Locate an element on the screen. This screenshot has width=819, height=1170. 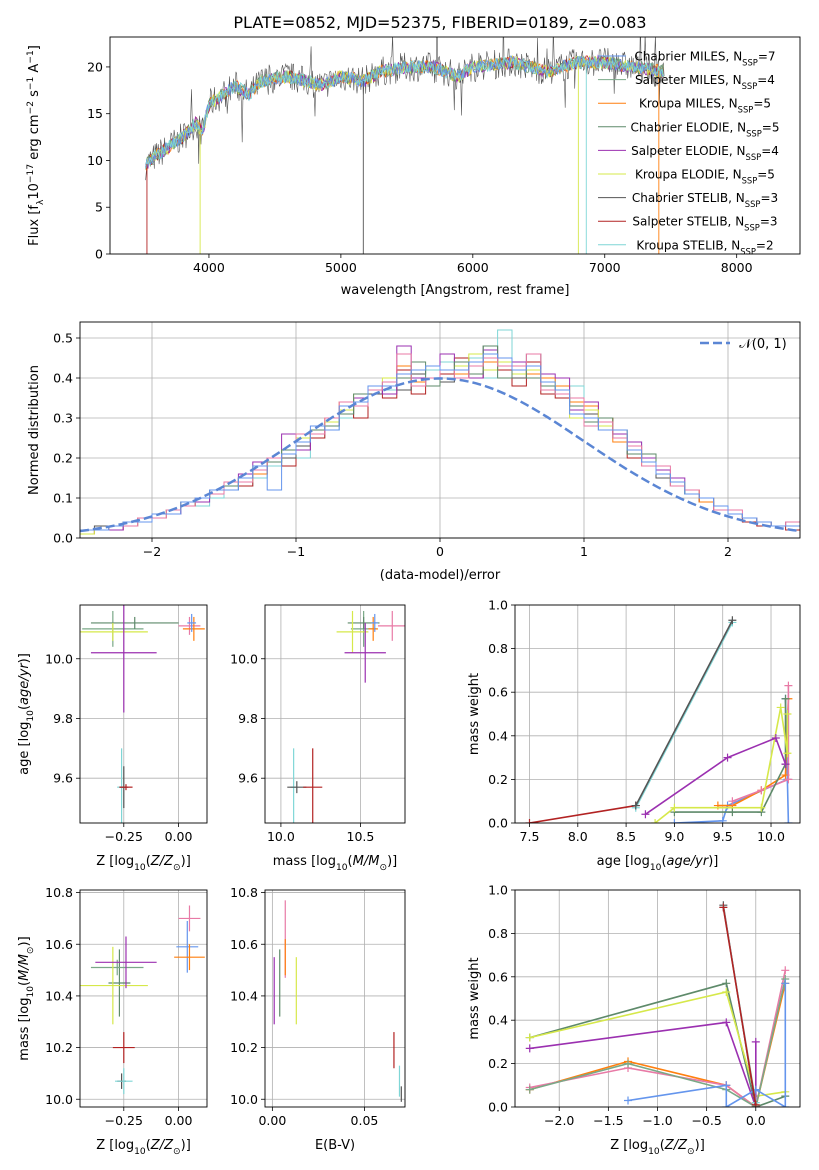
x-tick-label: 10.0 is located at coordinates (771, 836).